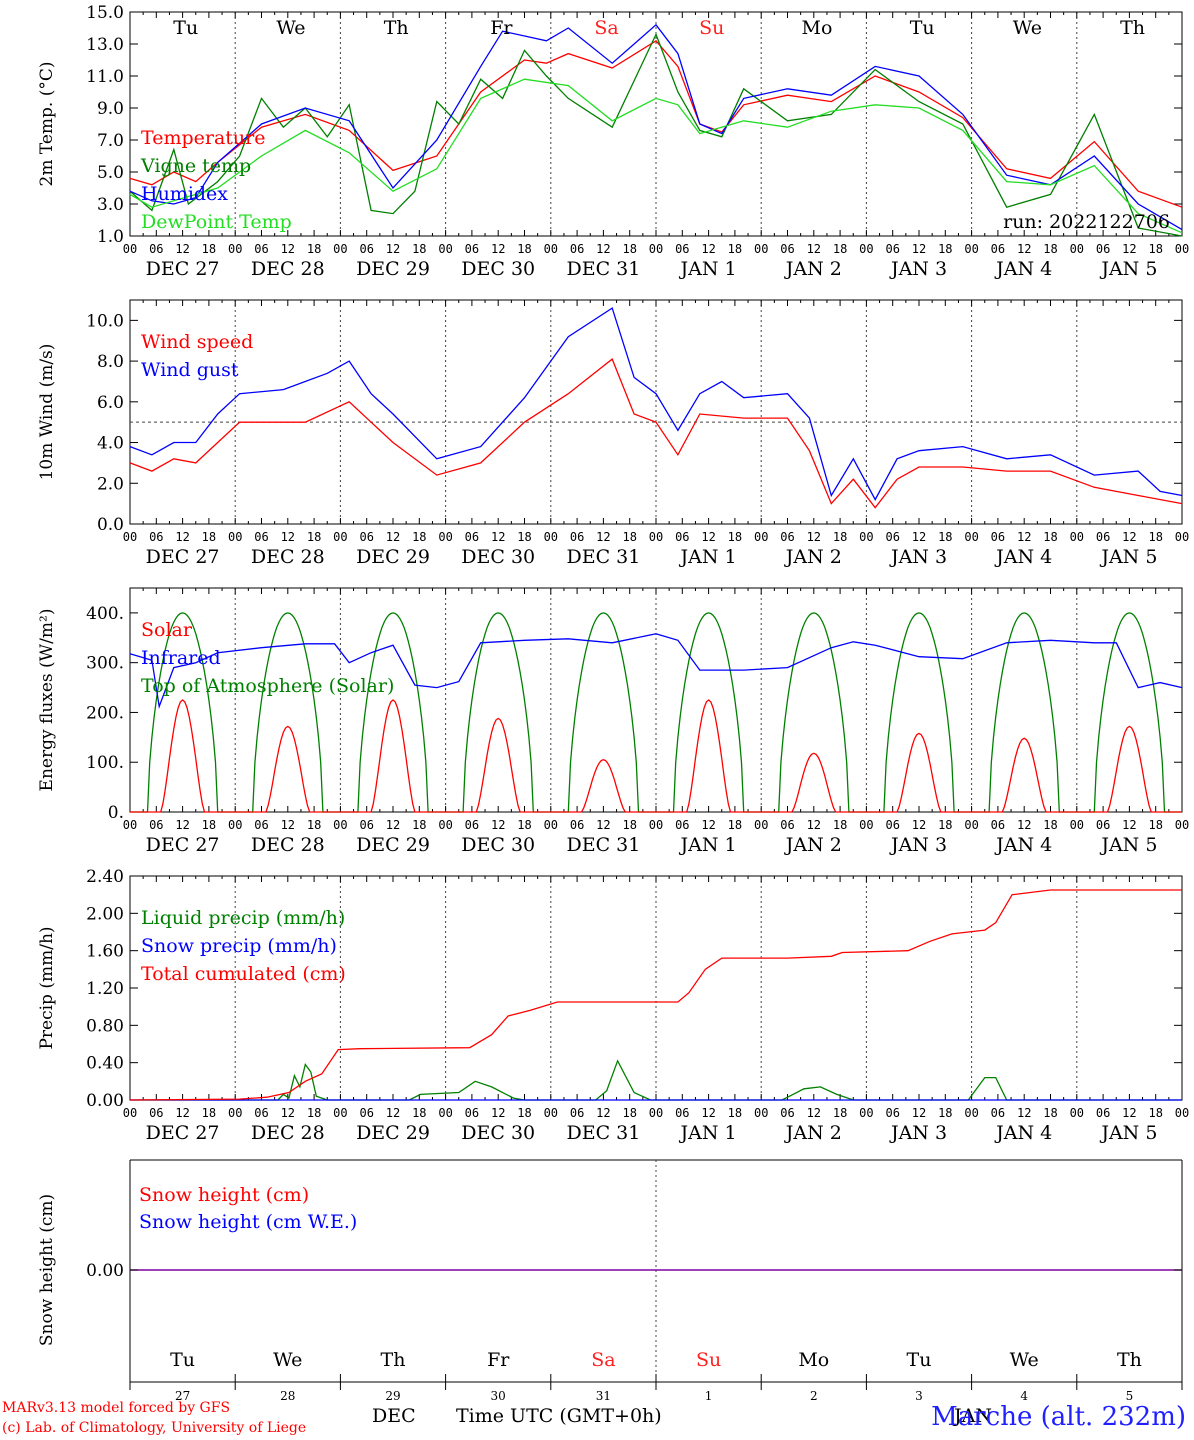  I want to click on y-tick-label: 13.0, so click(105, 45).